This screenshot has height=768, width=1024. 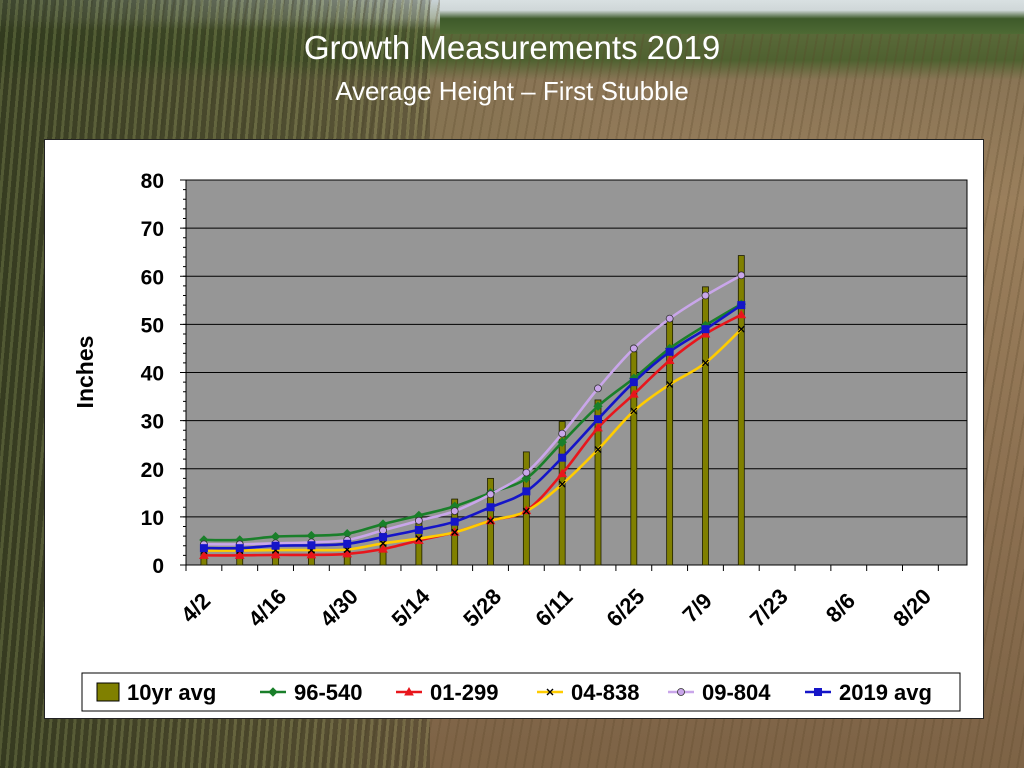 I want to click on background-treeline, so click(x=732, y=17).